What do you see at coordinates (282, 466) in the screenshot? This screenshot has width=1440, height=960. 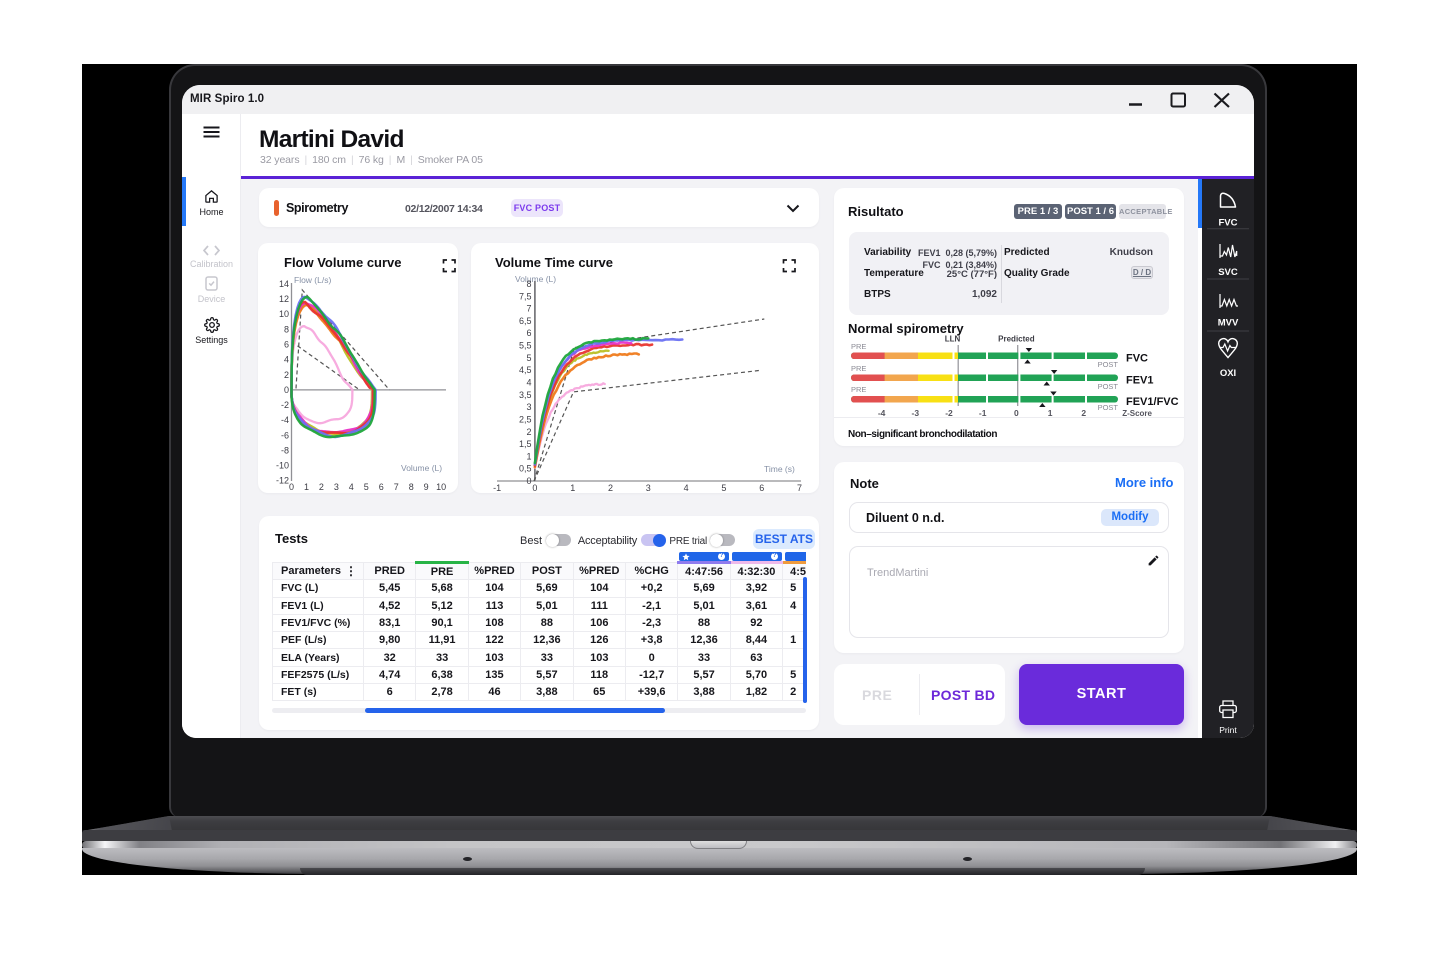 I see `svg-text: -10` at bounding box center [282, 466].